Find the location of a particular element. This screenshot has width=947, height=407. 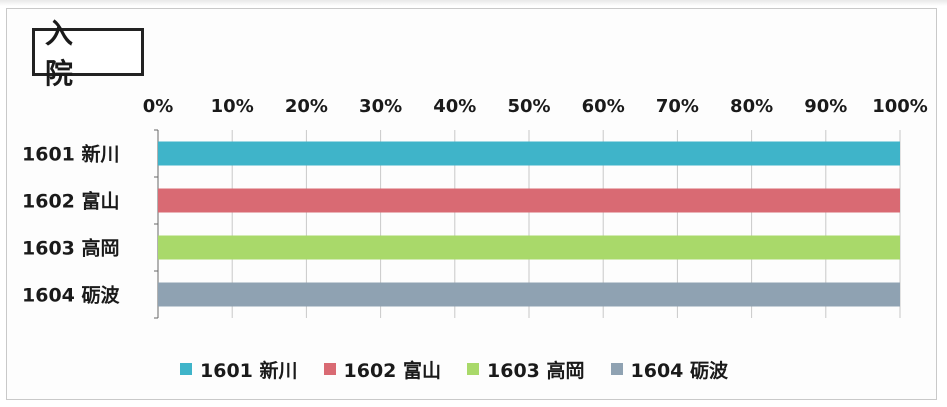

legend-label: 1603 高岡 is located at coordinates (536, 370).